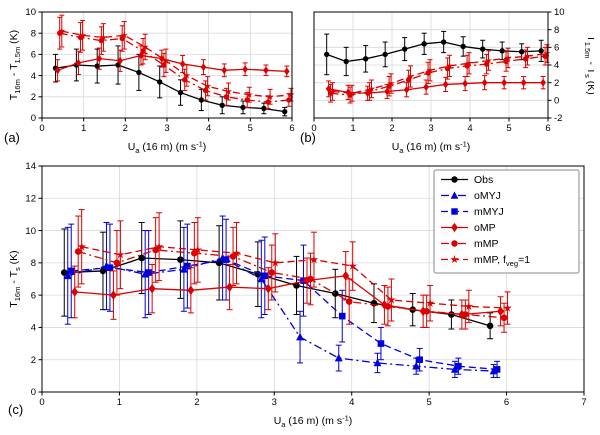  What do you see at coordinates (30, 198) in the screenshot?
I see `svg-text: 12` at bounding box center [30, 198].